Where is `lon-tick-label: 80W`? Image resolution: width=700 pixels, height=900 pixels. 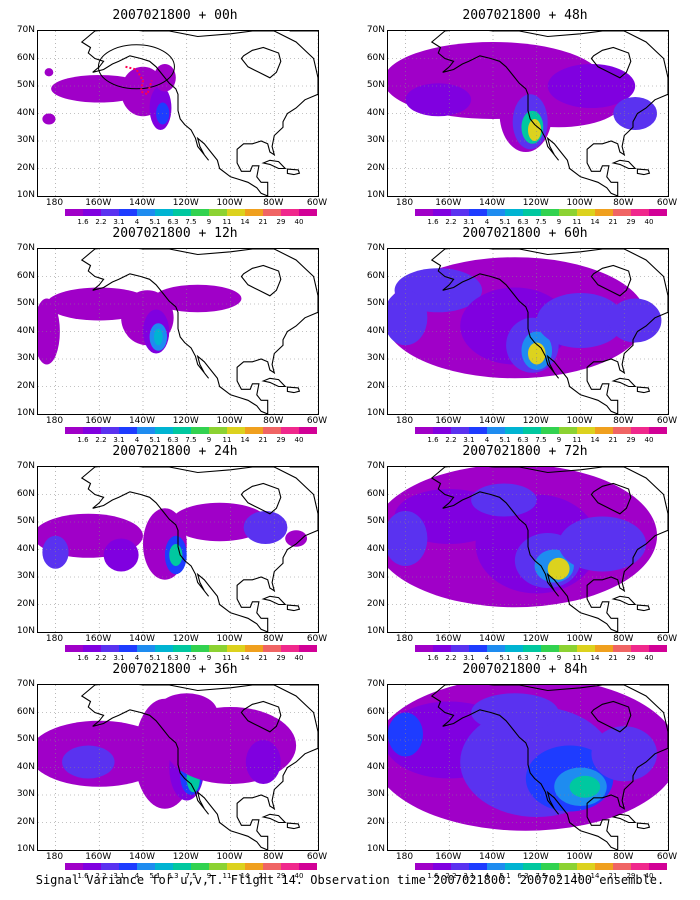 lon-tick-label: 80W is located at coordinates (273, 639).